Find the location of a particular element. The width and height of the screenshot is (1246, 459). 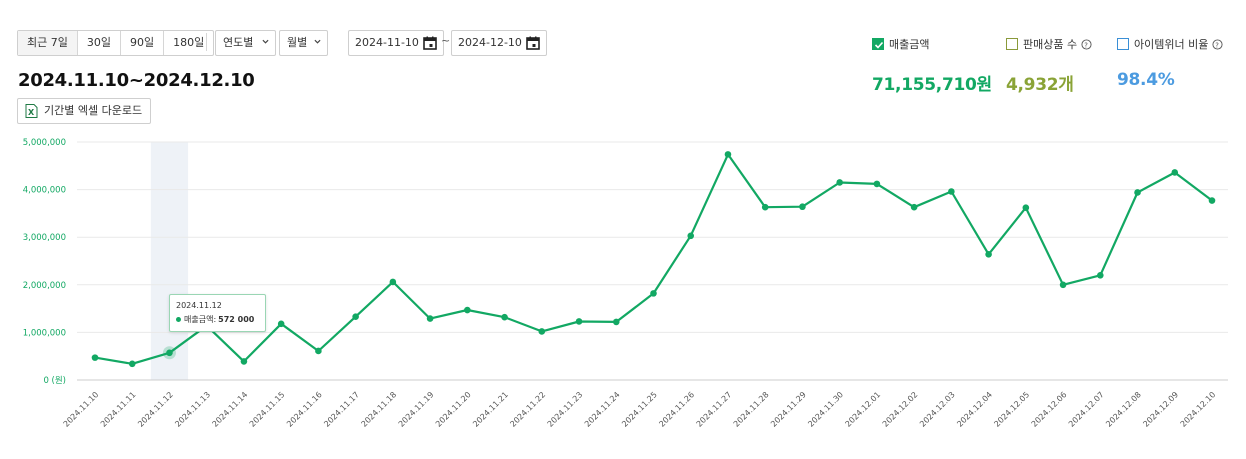

x-tick-label: 2024.11.24 is located at coordinates (602, 409).